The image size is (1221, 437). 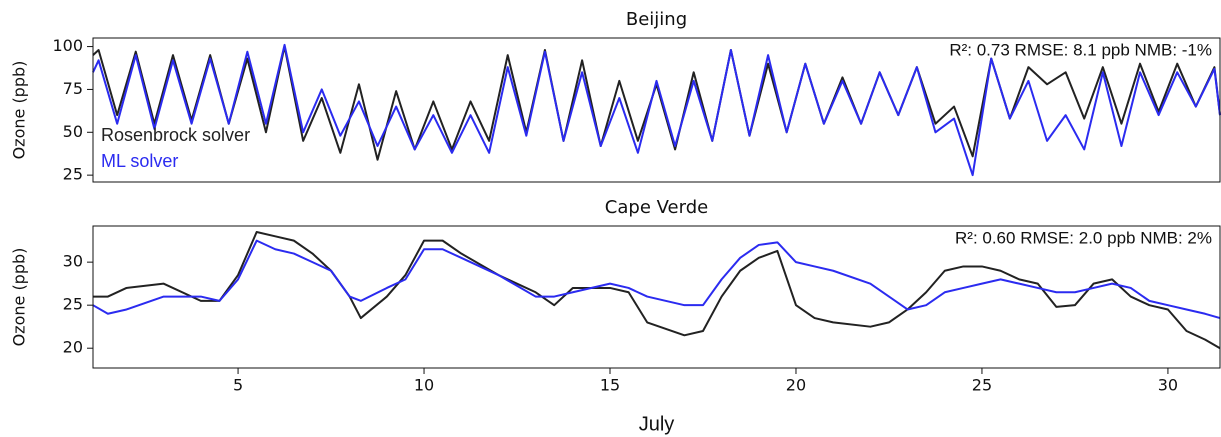 I want to click on x-tick-label: 30, so click(x=1168, y=385).